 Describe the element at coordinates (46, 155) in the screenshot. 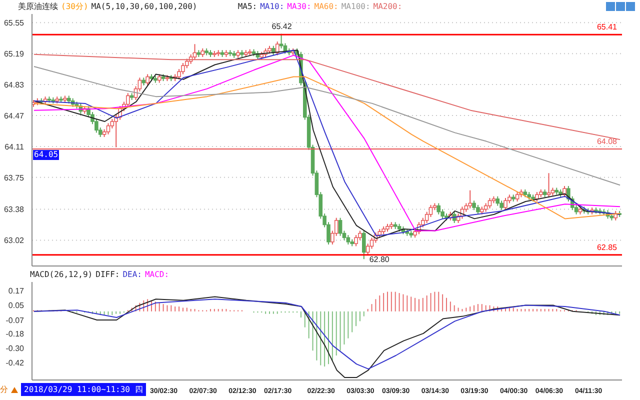

I see `annotation: 64.05` at that location.